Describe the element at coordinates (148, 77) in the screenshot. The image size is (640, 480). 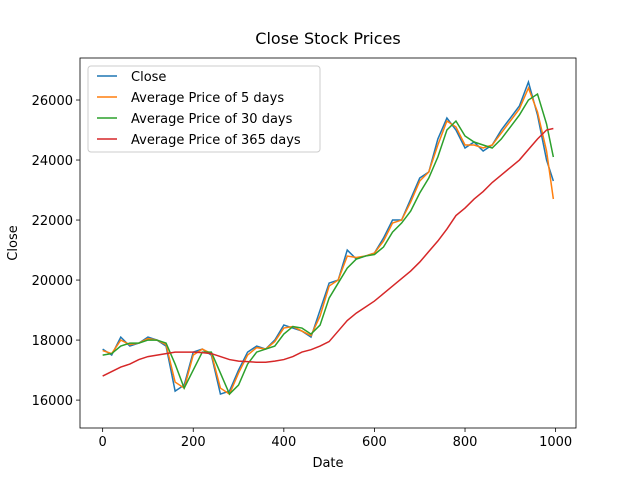
I see `legend-label: Close` at that location.